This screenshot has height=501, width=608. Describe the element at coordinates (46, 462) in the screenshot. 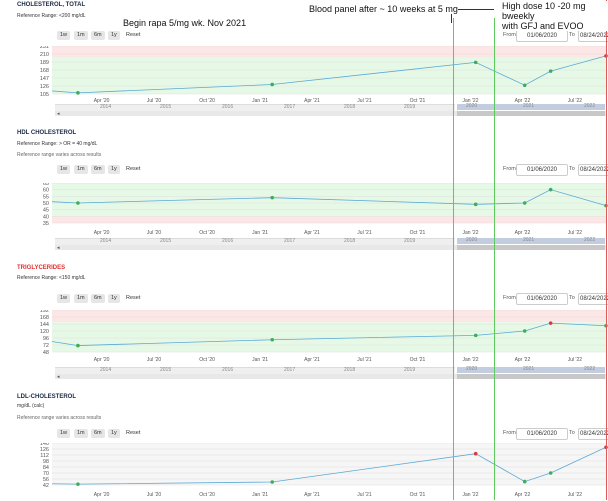

I see `y-tick-label: 98` at that location.